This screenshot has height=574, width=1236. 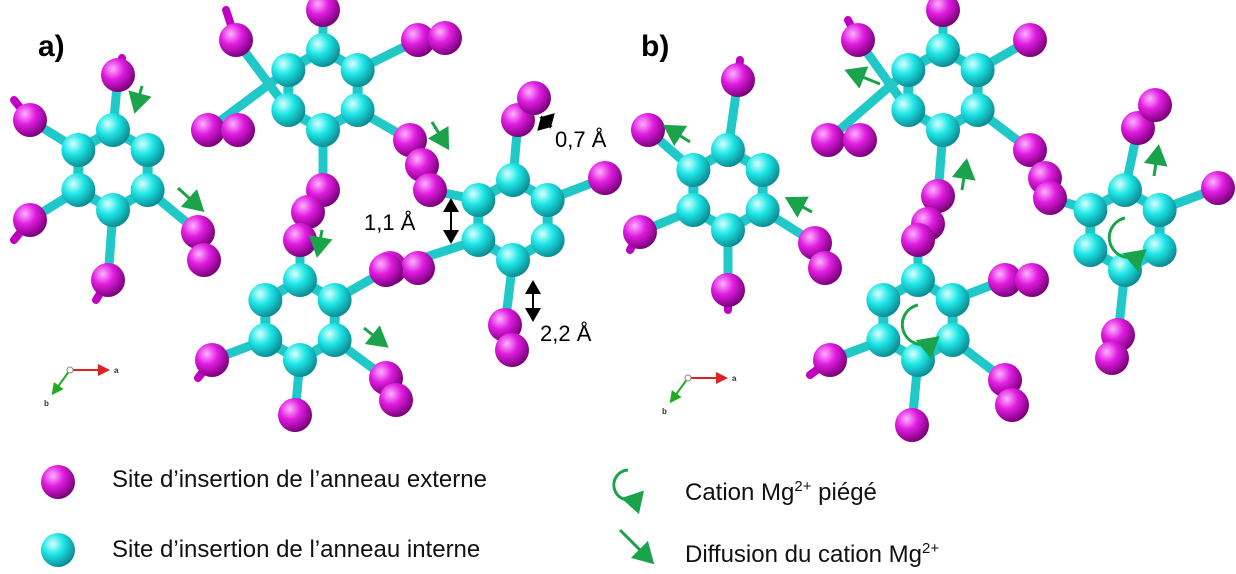 I want to click on distance-label-1-1: 1,1 Å, so click(x=390, y=222).